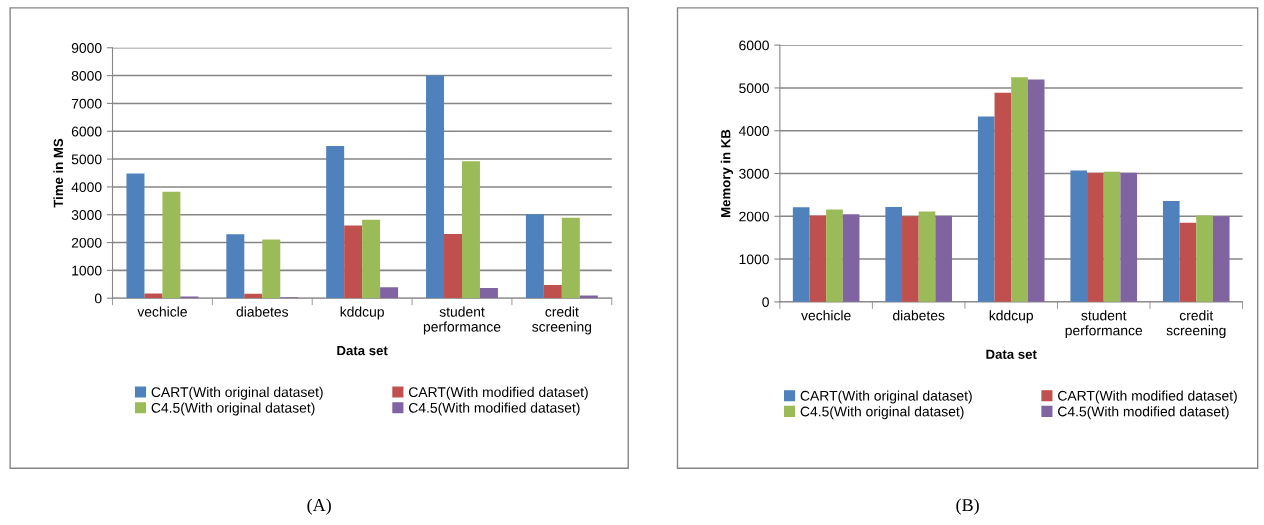 This screenshot has width=1264, height=525. What do you see at coordinates (86, 48) in the screenshot?
I see `y-tick-label: 9000` at bounding box center [86, 48].